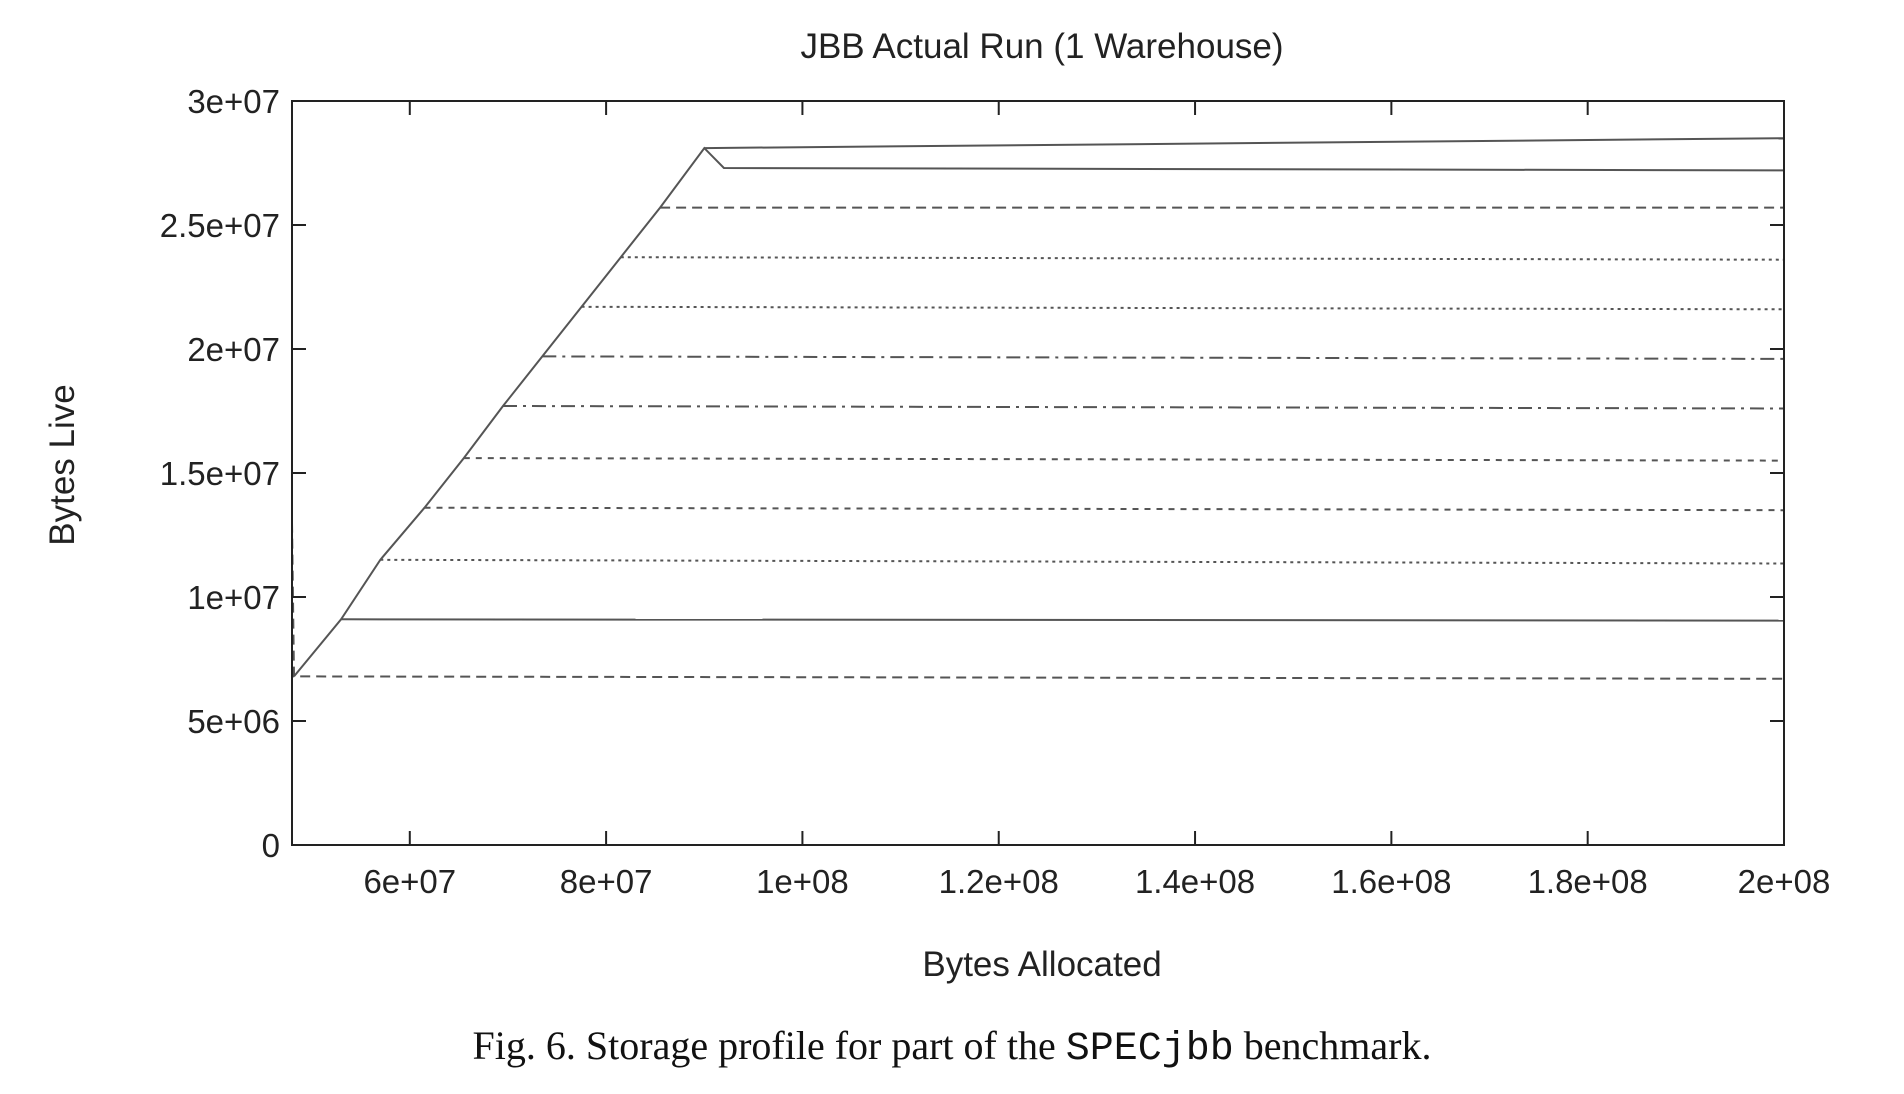 The image size is (1904, 1094). Describe the element at coordinates (233, 101) in the screenshot. I see `y-tick-label: 3e+07` at that location.